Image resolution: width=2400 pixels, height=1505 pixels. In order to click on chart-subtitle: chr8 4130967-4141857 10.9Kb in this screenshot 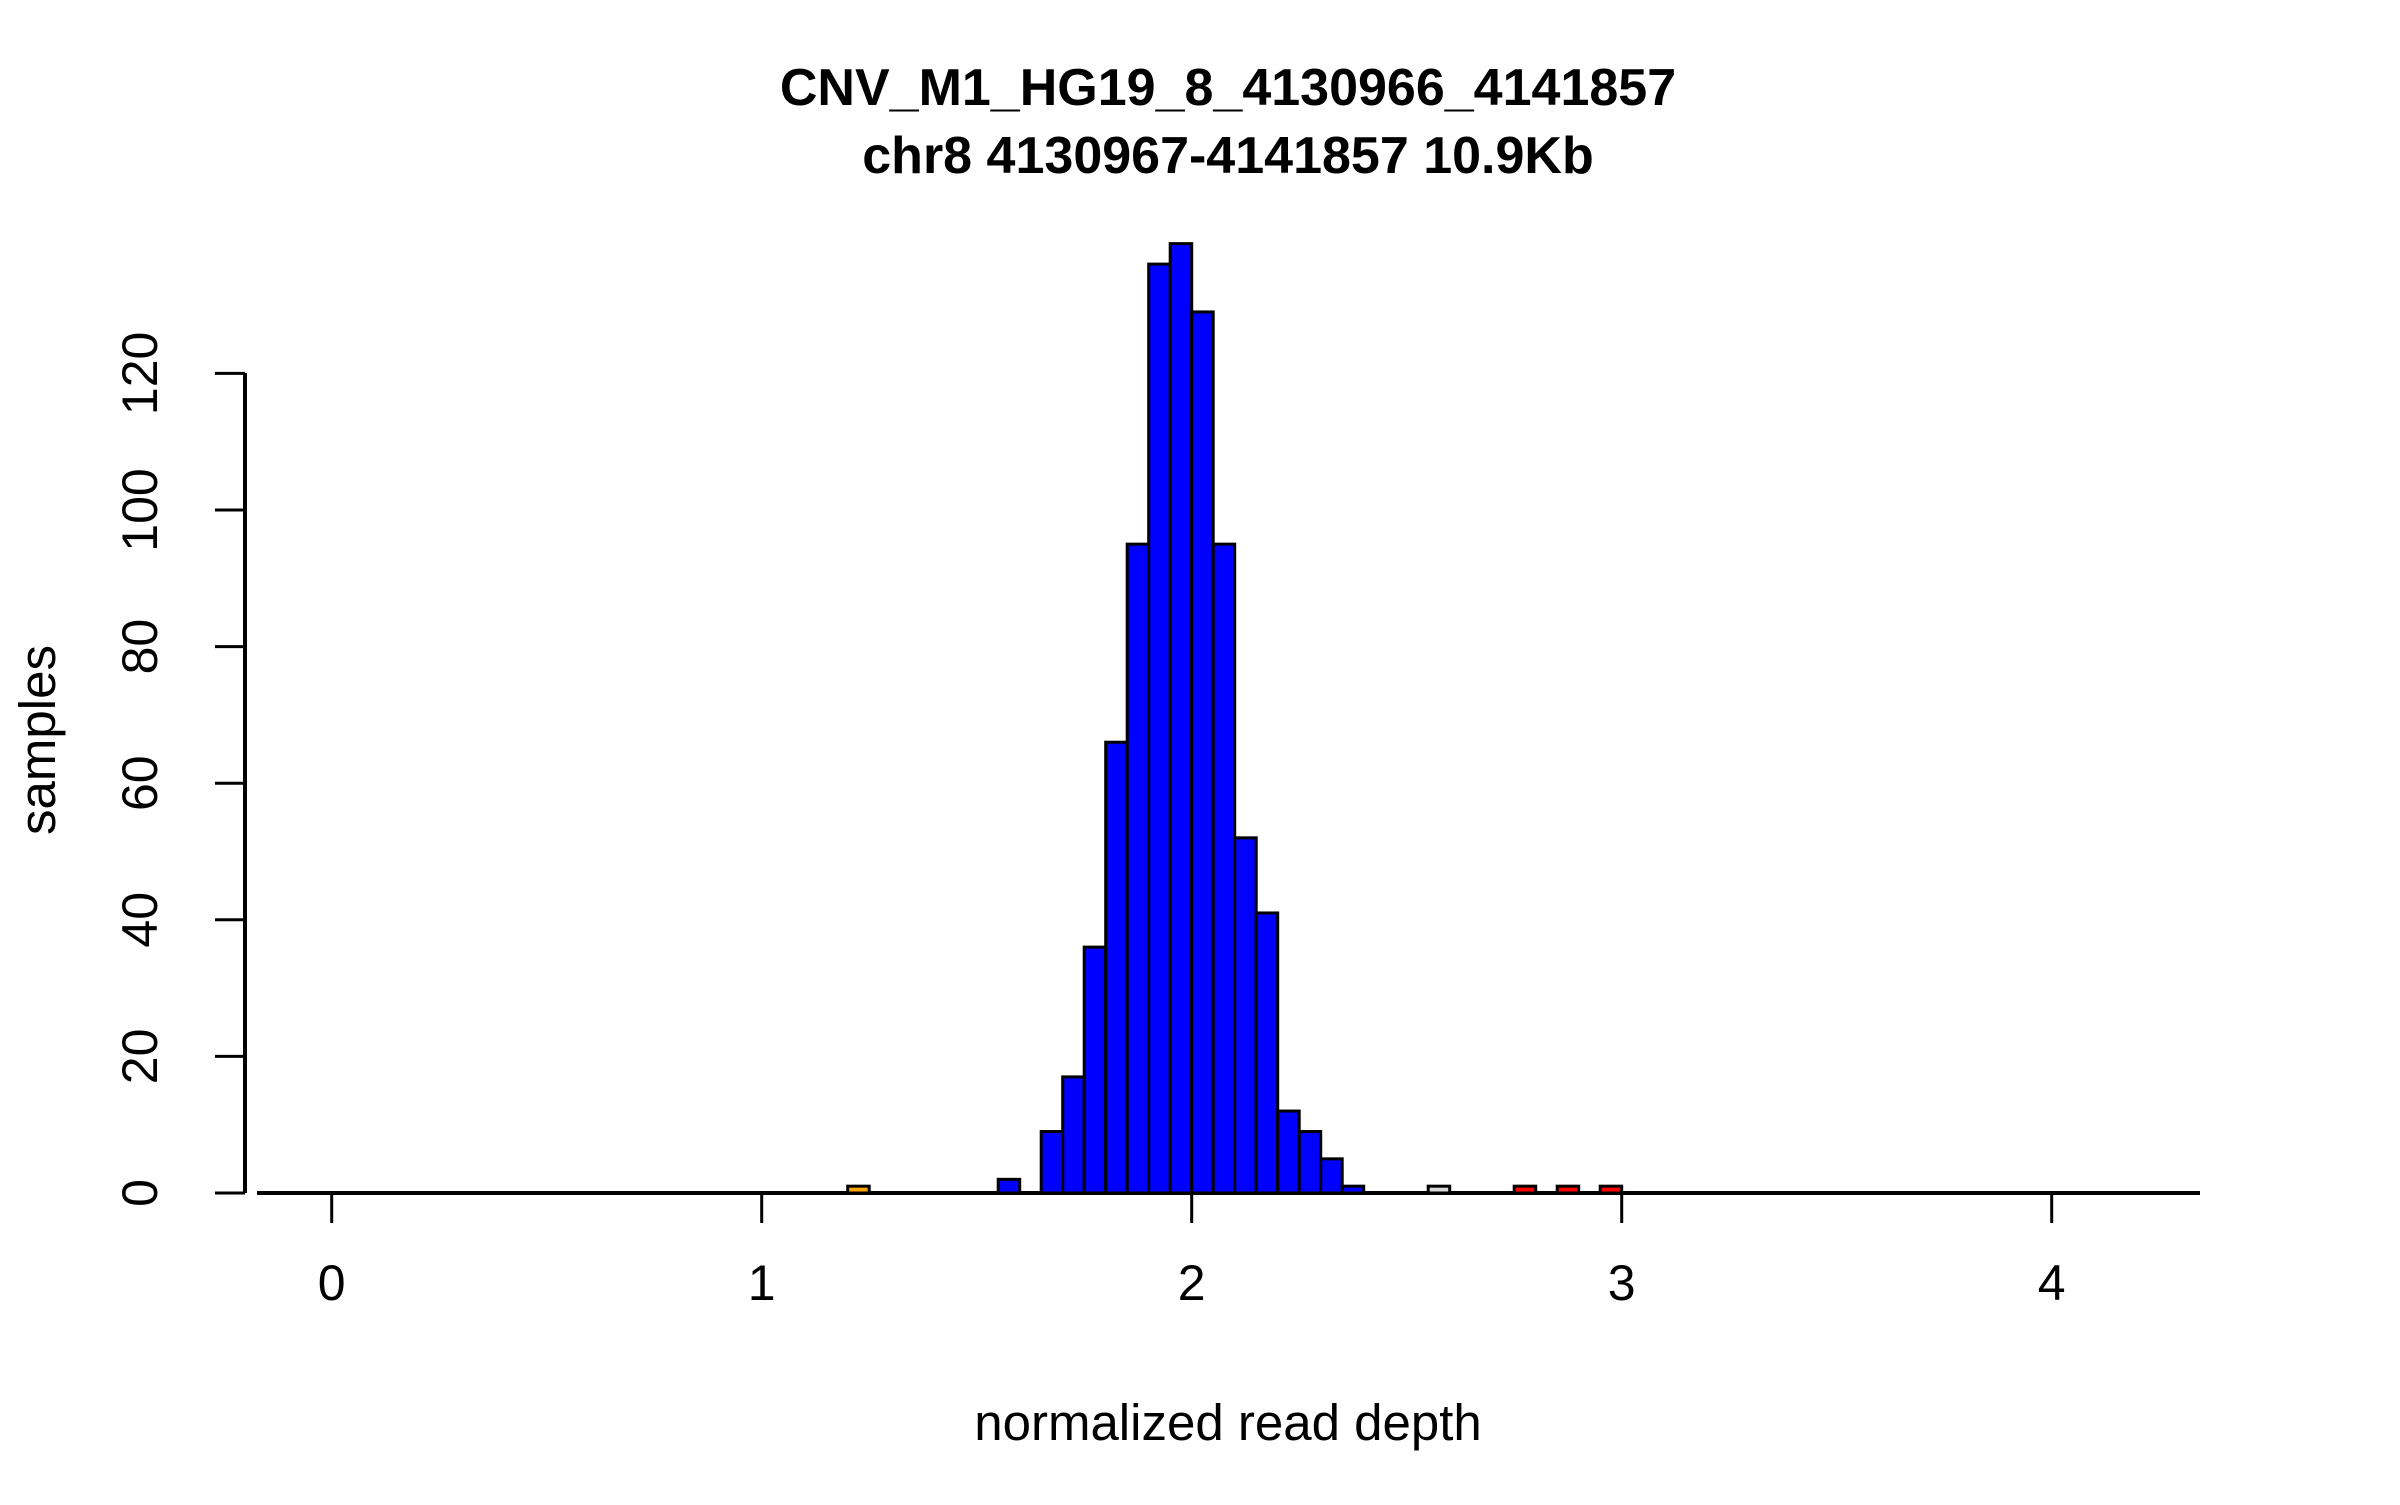, I will do `click(1227, 156)`.